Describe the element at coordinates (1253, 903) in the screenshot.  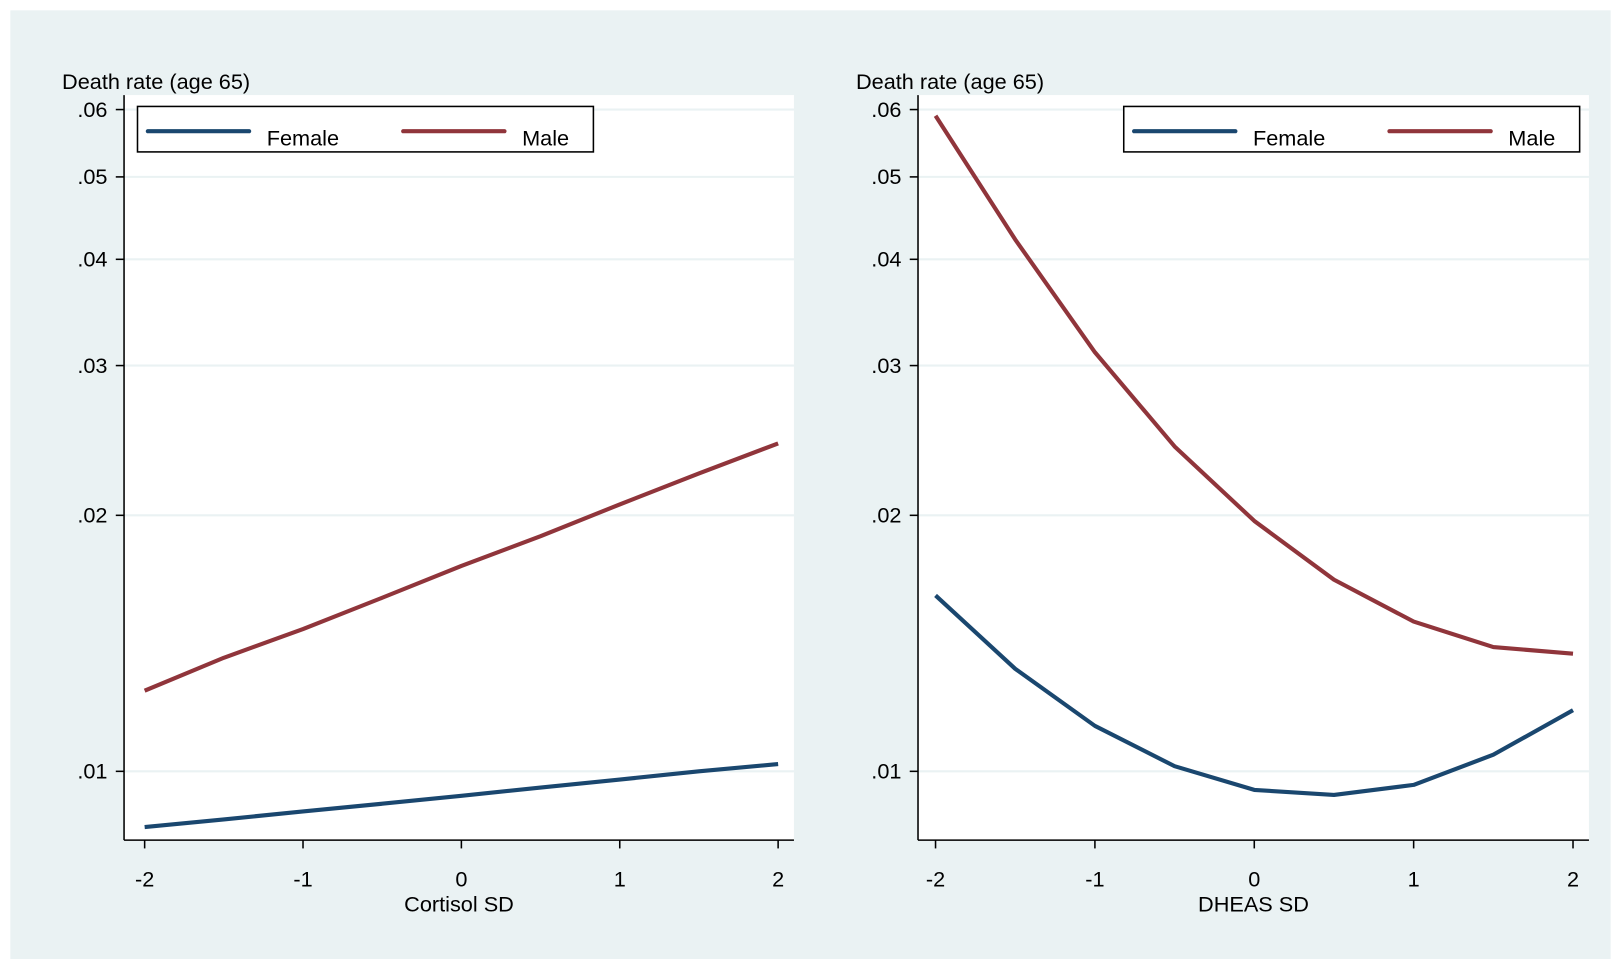
I see `x-axis-title: DHEAS SD` at that location.